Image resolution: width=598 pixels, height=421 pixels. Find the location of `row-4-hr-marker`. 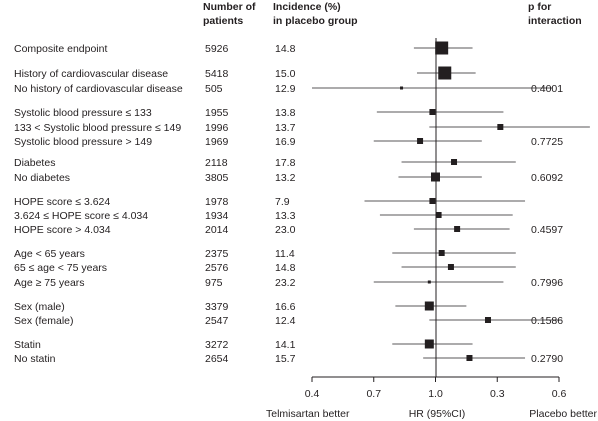

row-4-hr-marker is located at coordinates (500, 127).